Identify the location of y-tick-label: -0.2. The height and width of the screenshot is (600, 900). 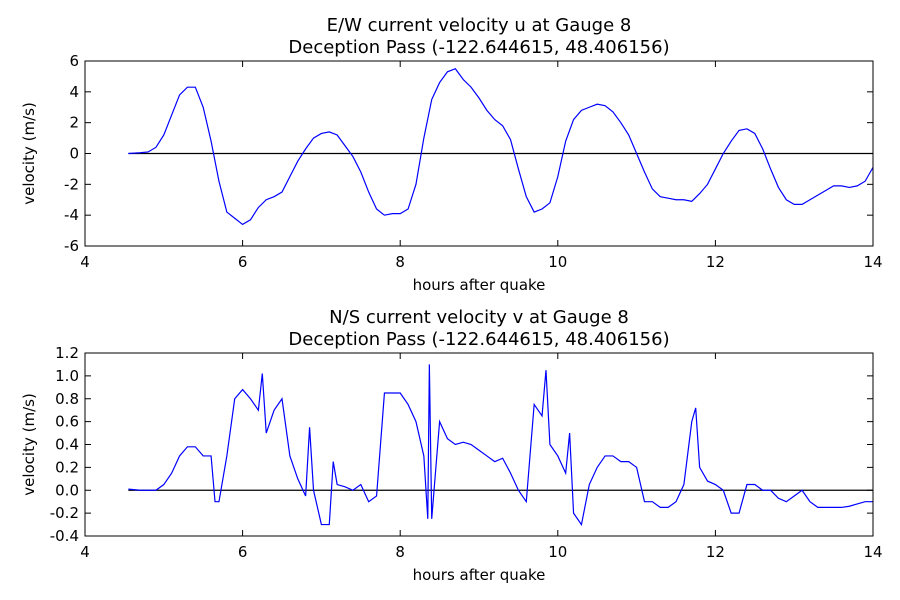
(64, 513).